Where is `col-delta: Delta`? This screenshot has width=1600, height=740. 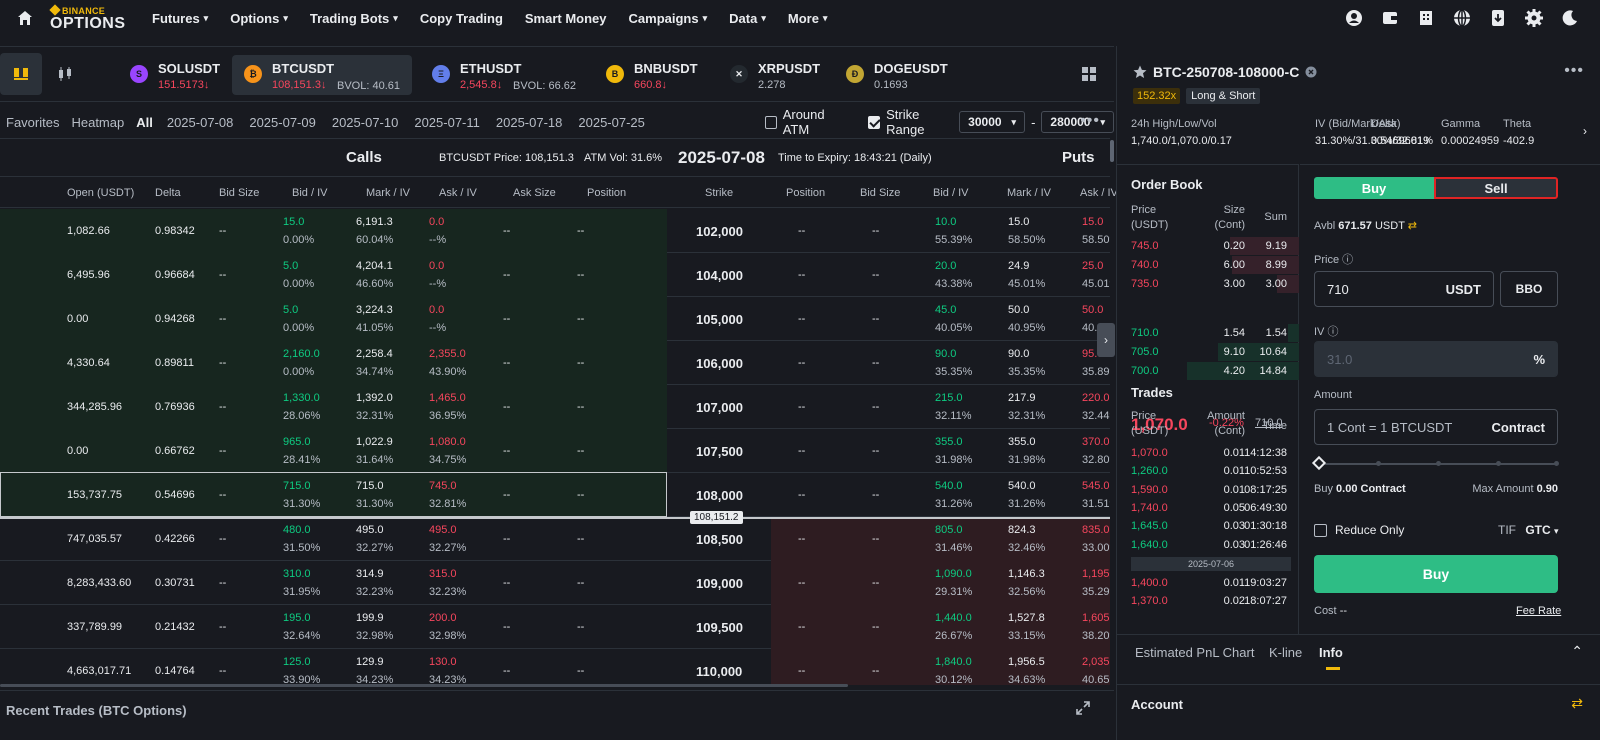 col-delta: Delta is located at coordinates (168, 193).